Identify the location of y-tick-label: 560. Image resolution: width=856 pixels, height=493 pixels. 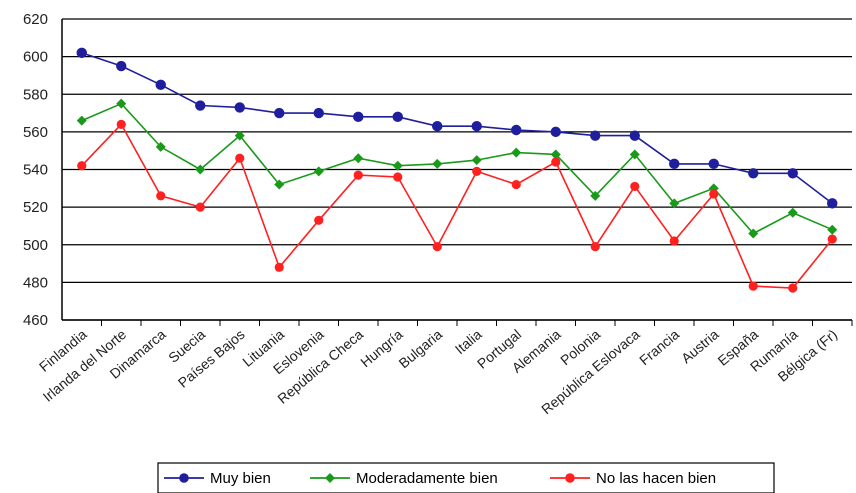
(35, 132).